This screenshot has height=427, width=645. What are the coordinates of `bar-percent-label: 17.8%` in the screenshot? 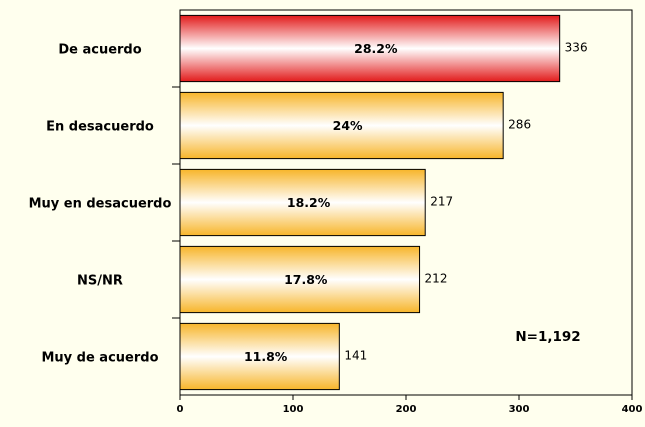 It's located at (306, 279).